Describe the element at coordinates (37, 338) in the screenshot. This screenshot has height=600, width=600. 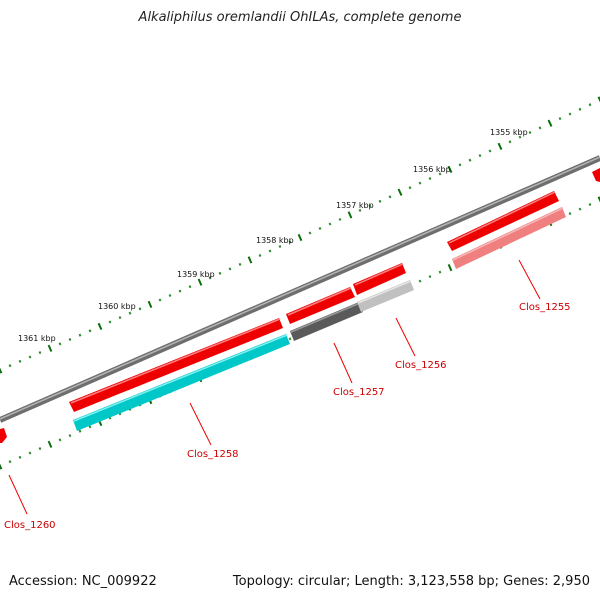
I see `kbp-label-1361: 1361 kbp` at that location.